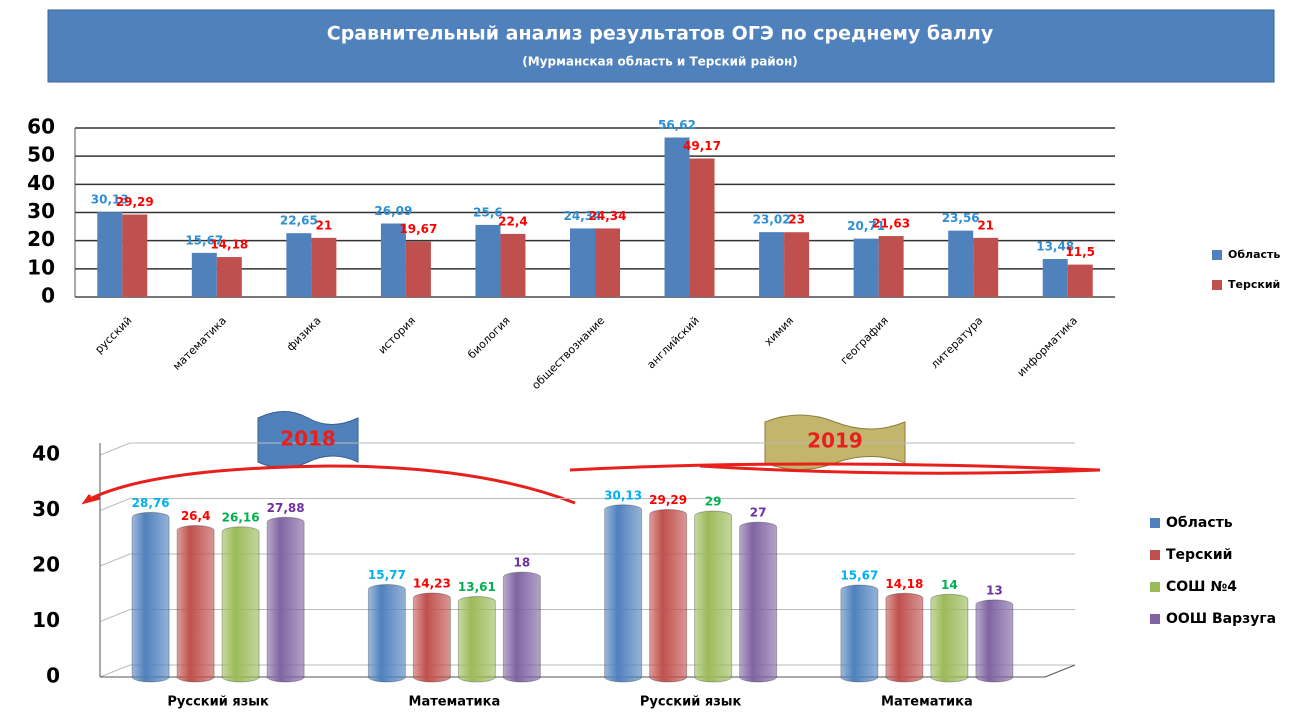 Image resolution: width=1289 pixels, height=718 pixels. I want to click on flag-2019, so click(835, 442).